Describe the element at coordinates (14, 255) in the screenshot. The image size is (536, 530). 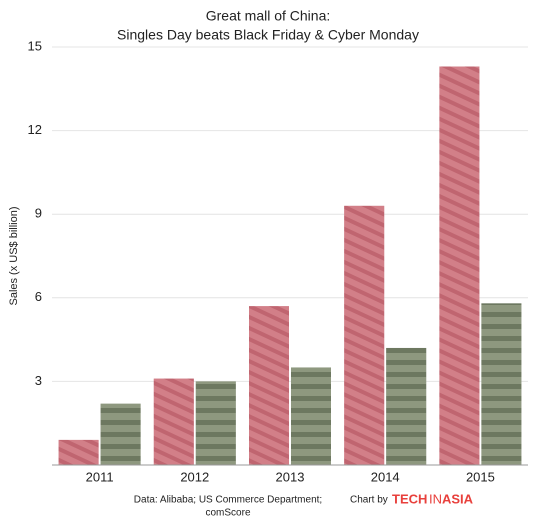
I see `y-axis-label: Sales (x US$ billion)` at that location.